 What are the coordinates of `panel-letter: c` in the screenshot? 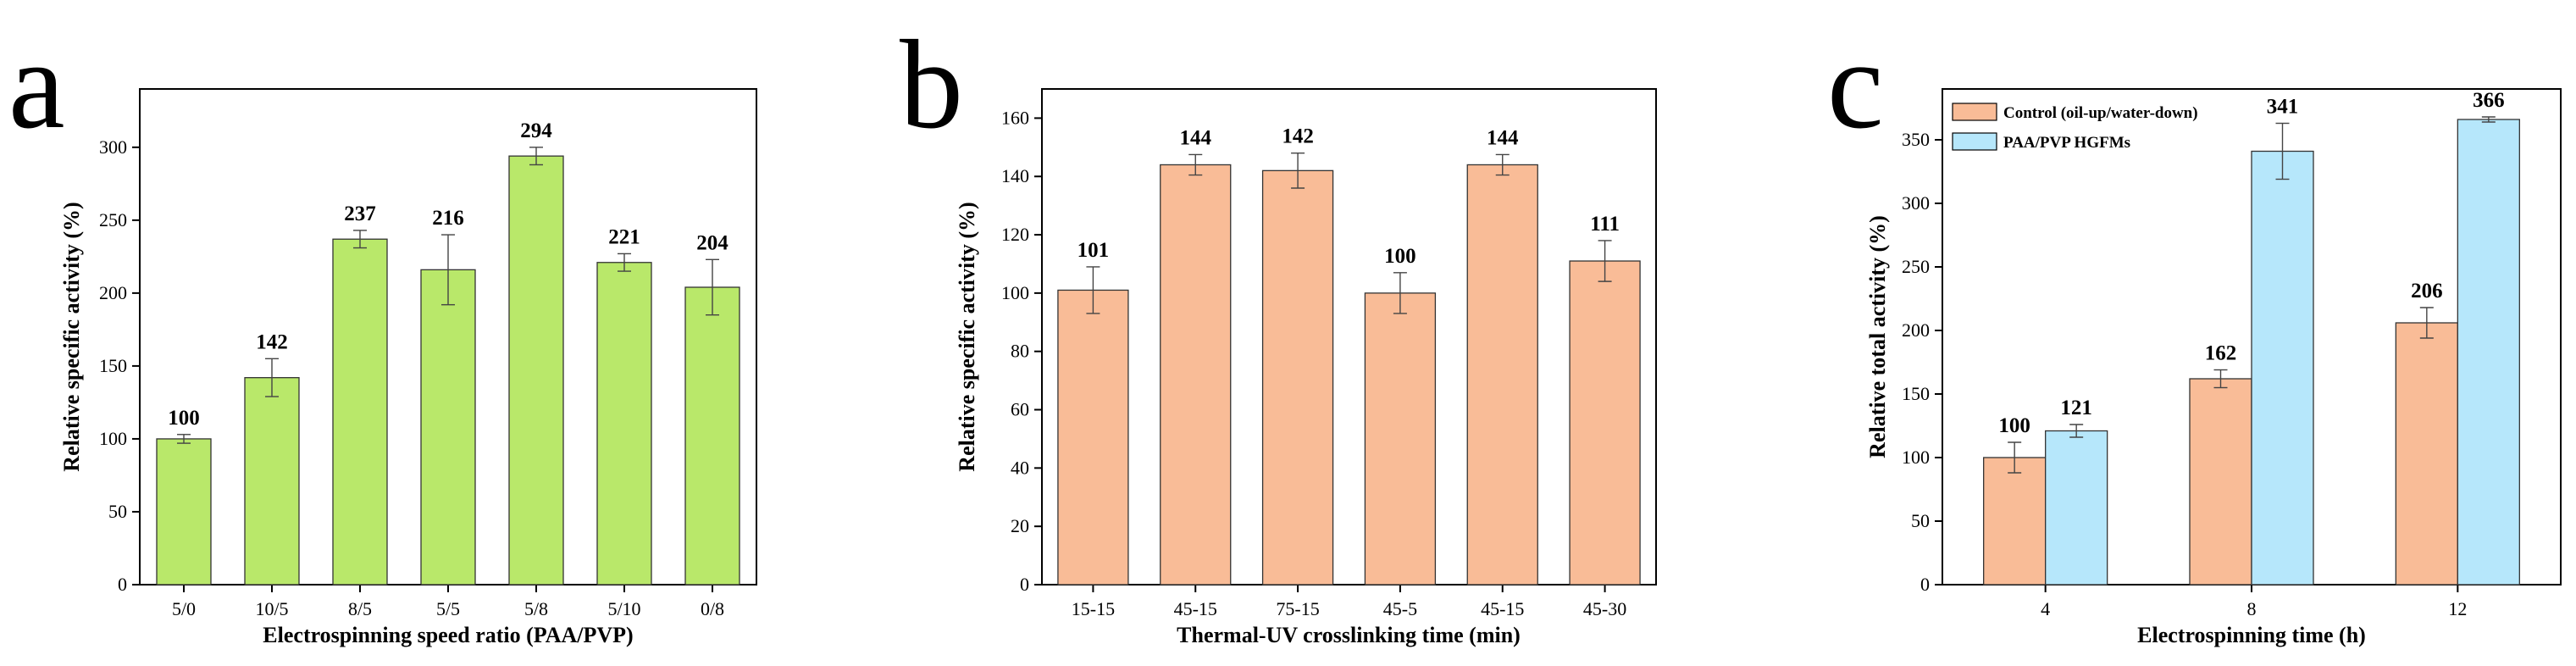 It's located at (1855, 84).